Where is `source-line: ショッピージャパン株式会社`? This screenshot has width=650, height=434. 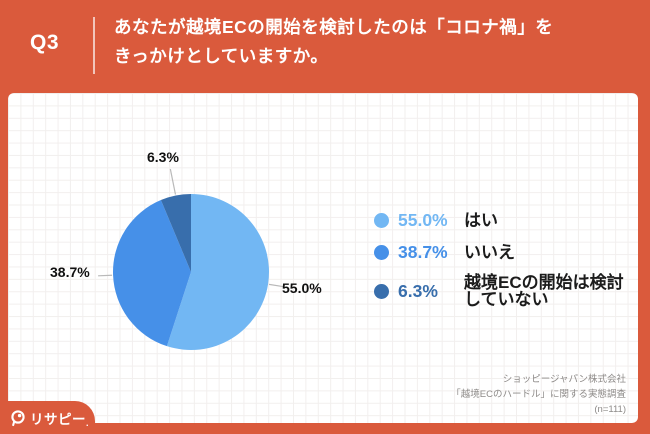 source-line: ショッピージャパン株式会社 is located at coordinates (564, 379).